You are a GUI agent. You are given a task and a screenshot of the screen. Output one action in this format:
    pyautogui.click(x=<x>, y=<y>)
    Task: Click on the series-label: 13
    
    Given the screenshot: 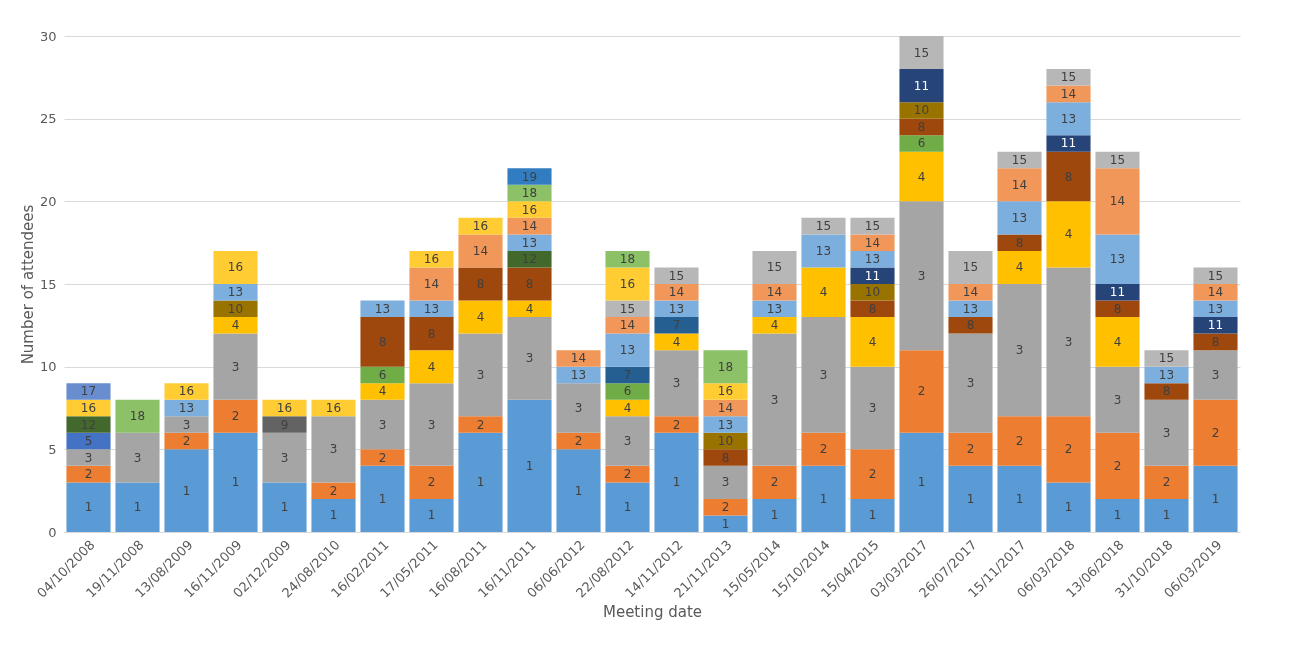 What is the action you would take?
    pyautogui.click(x=235, y=292)
    